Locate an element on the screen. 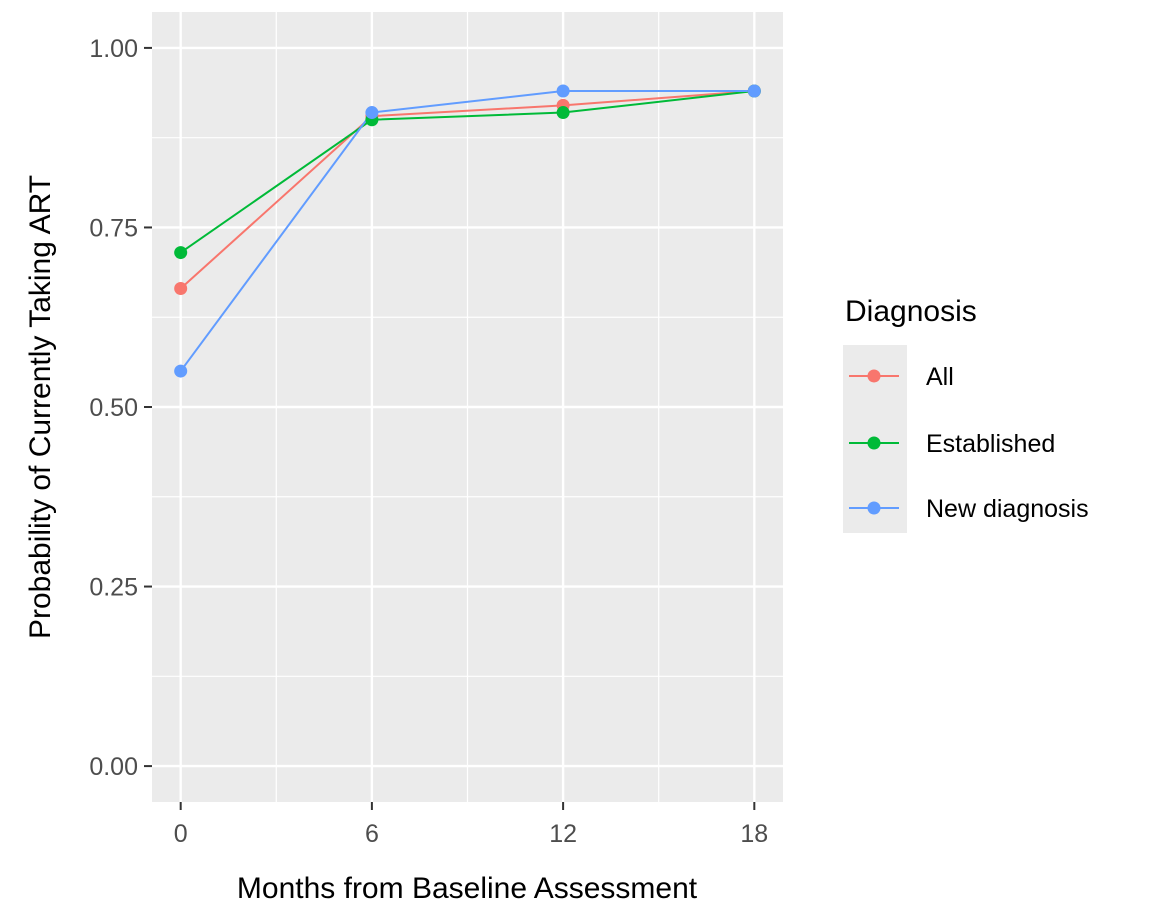  legend-label: New diagnosis is located at coordinates (1007, 509).